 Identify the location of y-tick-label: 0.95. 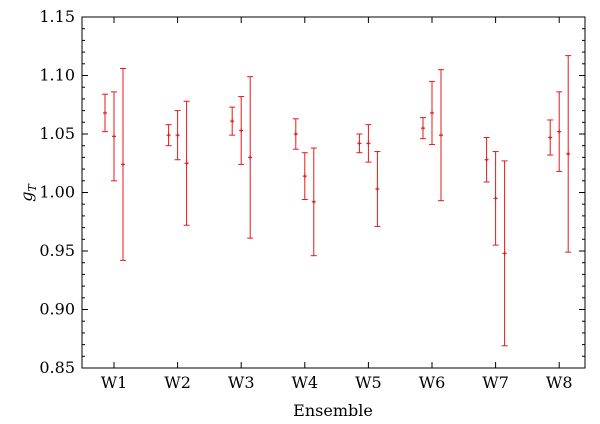
(57, 250).